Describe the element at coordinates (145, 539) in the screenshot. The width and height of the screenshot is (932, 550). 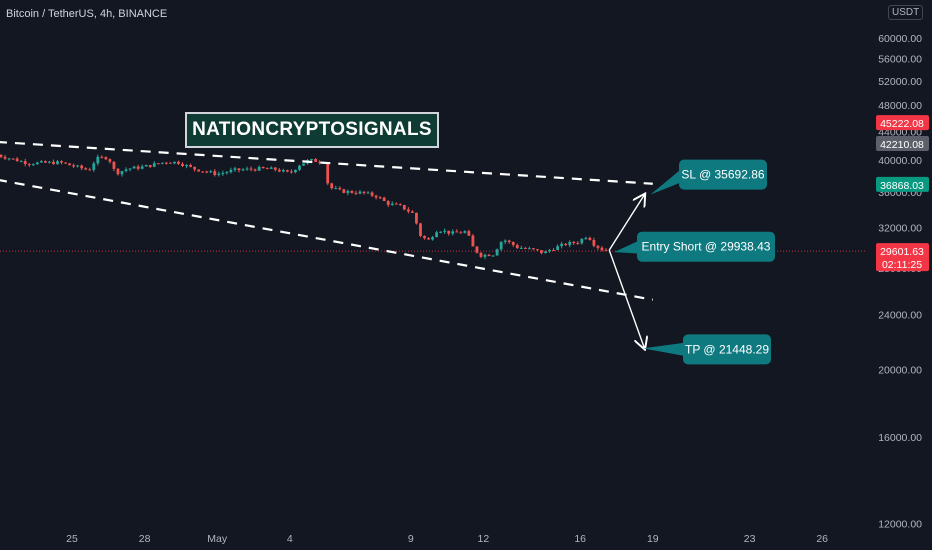
I see `x-tick-label: 28` at that location.